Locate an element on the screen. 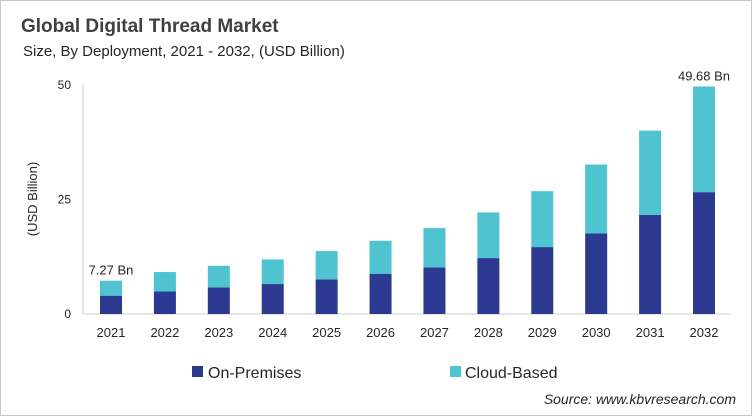 Image resolution: width=752 pixels, height=417 pixels. y-axis-label: (USD Billion) is located at coordinates (32, 199).